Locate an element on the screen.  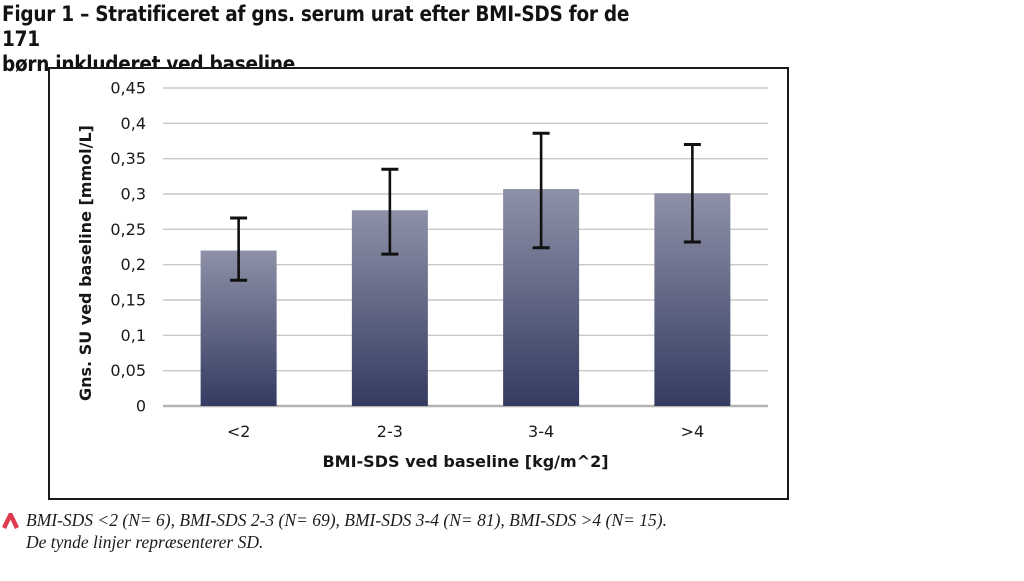
chevron-up-icon is located at coordinates (10, 521).